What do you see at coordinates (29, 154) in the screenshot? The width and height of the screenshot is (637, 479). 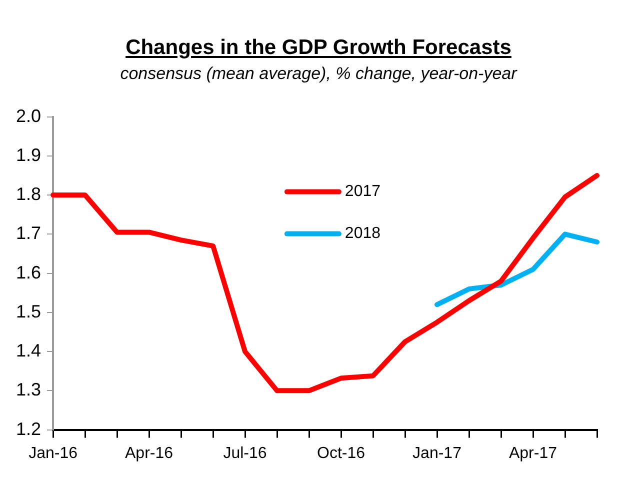 I see `y-tick-label: 1.9` at bounding box center [29, 154].